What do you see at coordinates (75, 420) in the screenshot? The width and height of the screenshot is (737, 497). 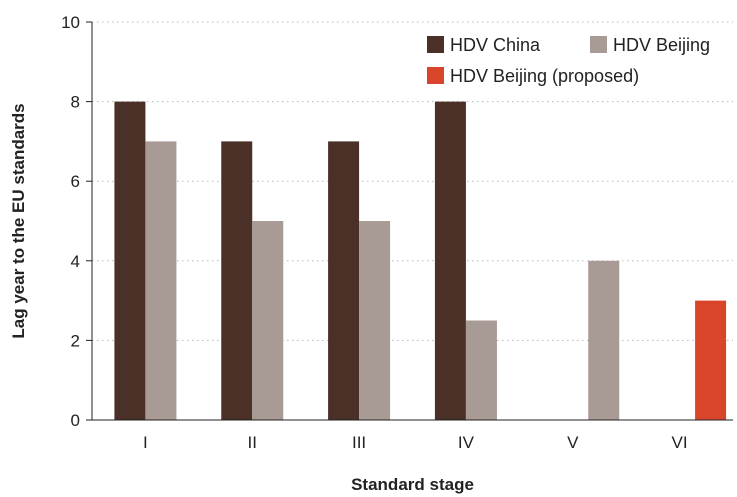 I see `y-tick-label: 0` at bounding box center [75, 420].